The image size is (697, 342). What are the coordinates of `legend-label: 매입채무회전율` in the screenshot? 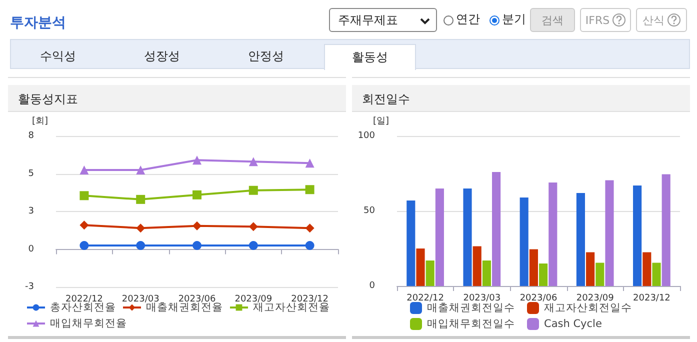 It's located at (88, 324).